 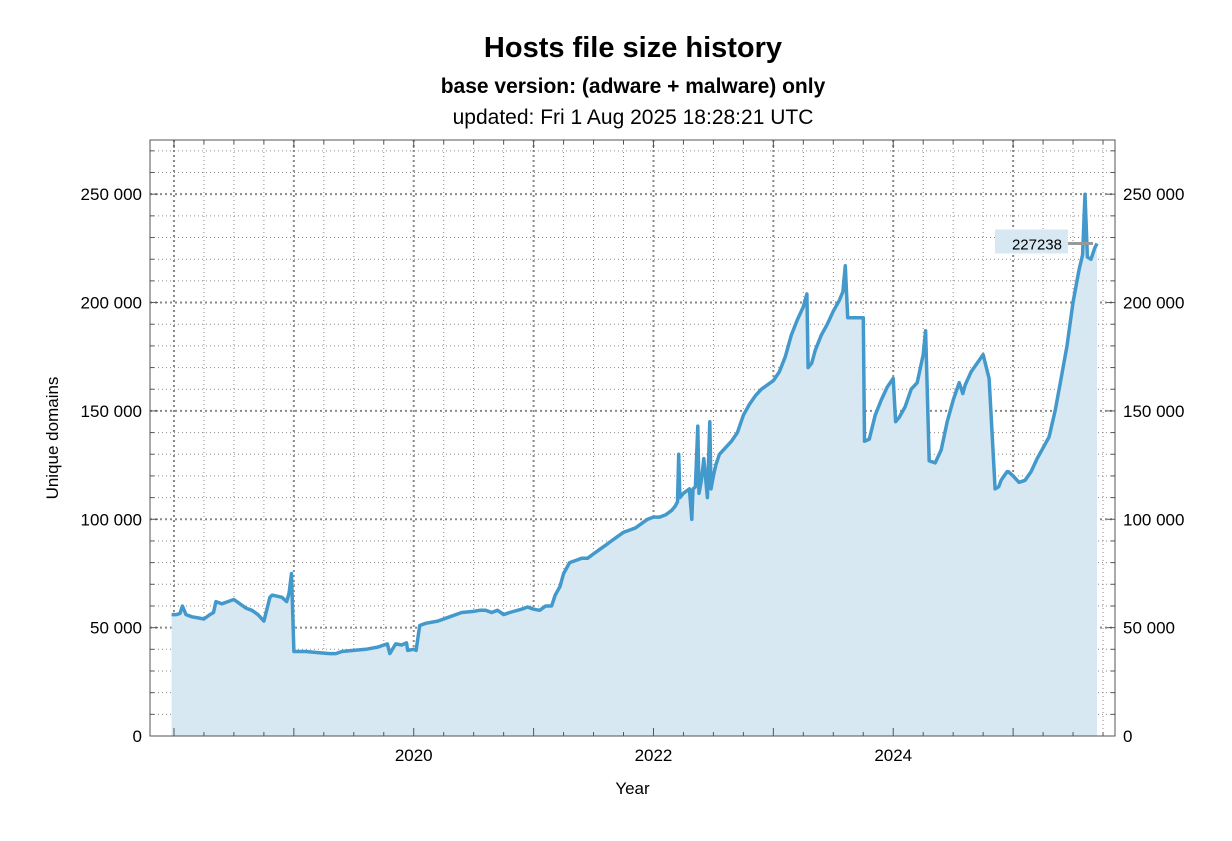 What do you see at coordinates (137, 736) in the screenshot?
I see `y-tick-label-left: 0` at bounding box center [137, 736].